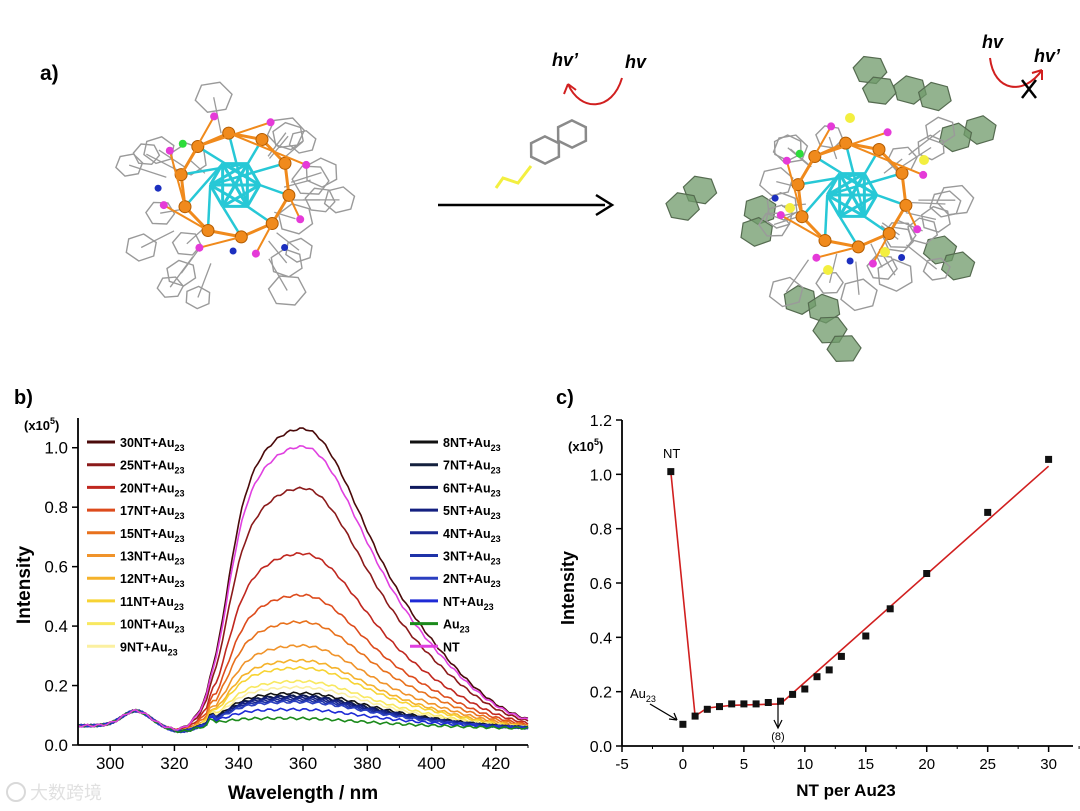 The image size is (1080, 811). Describe the element at coordinates (147, 511) in the screenshot. I see `legend-label-main: 17NT+Au` at that location.